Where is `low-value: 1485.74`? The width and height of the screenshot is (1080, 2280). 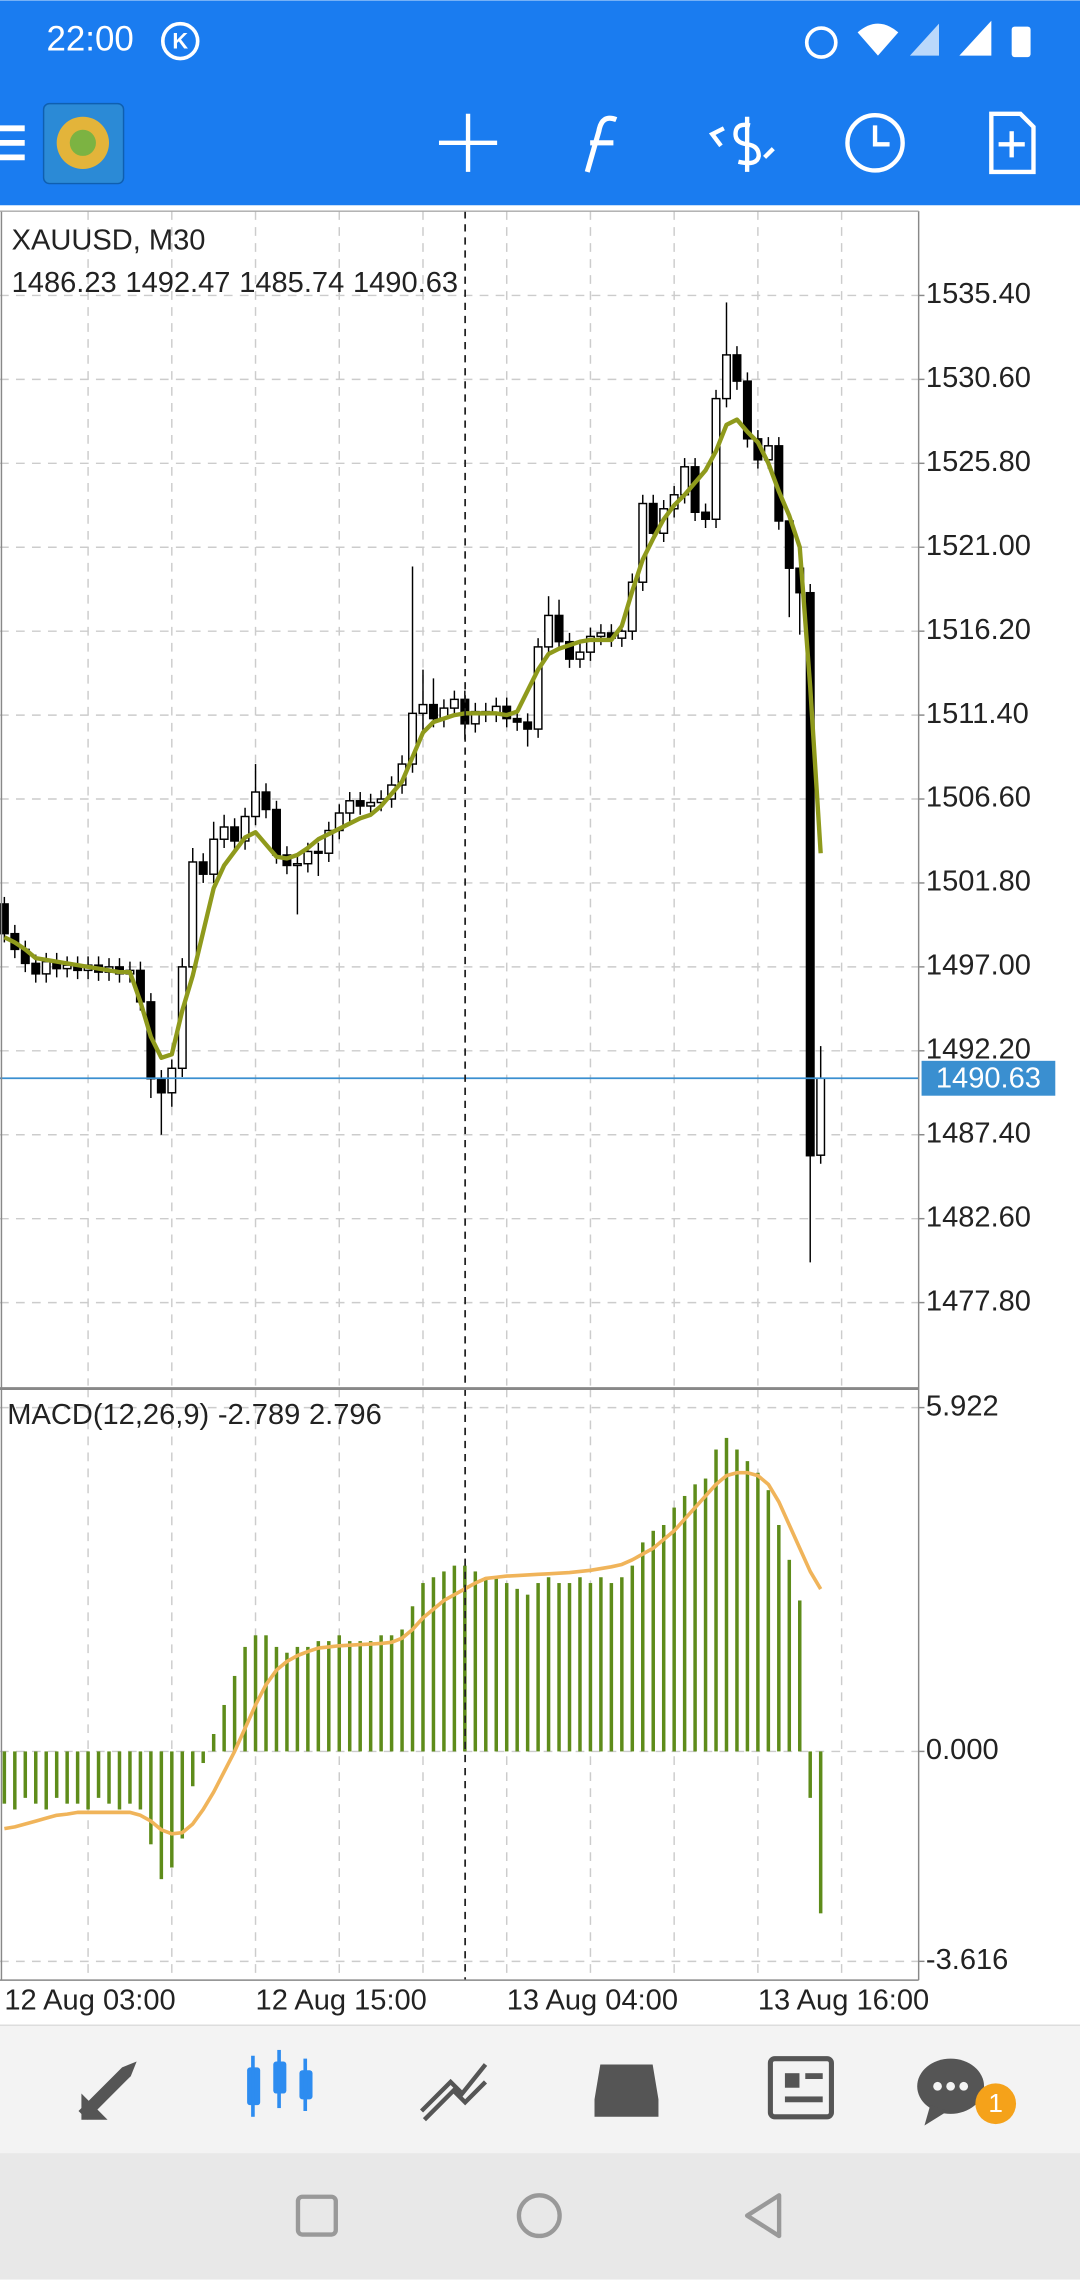 low-value: 1485.74 is located at coordinates (291, 283).